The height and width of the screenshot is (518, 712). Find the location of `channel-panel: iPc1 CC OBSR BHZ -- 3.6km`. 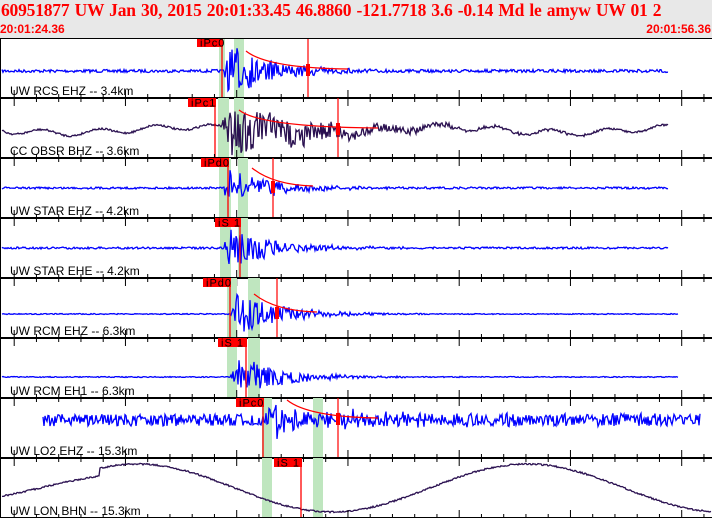

channel-panel: iPc1 CC OBSR BHZ -- 3.6km is located at coordinates (356, 132).